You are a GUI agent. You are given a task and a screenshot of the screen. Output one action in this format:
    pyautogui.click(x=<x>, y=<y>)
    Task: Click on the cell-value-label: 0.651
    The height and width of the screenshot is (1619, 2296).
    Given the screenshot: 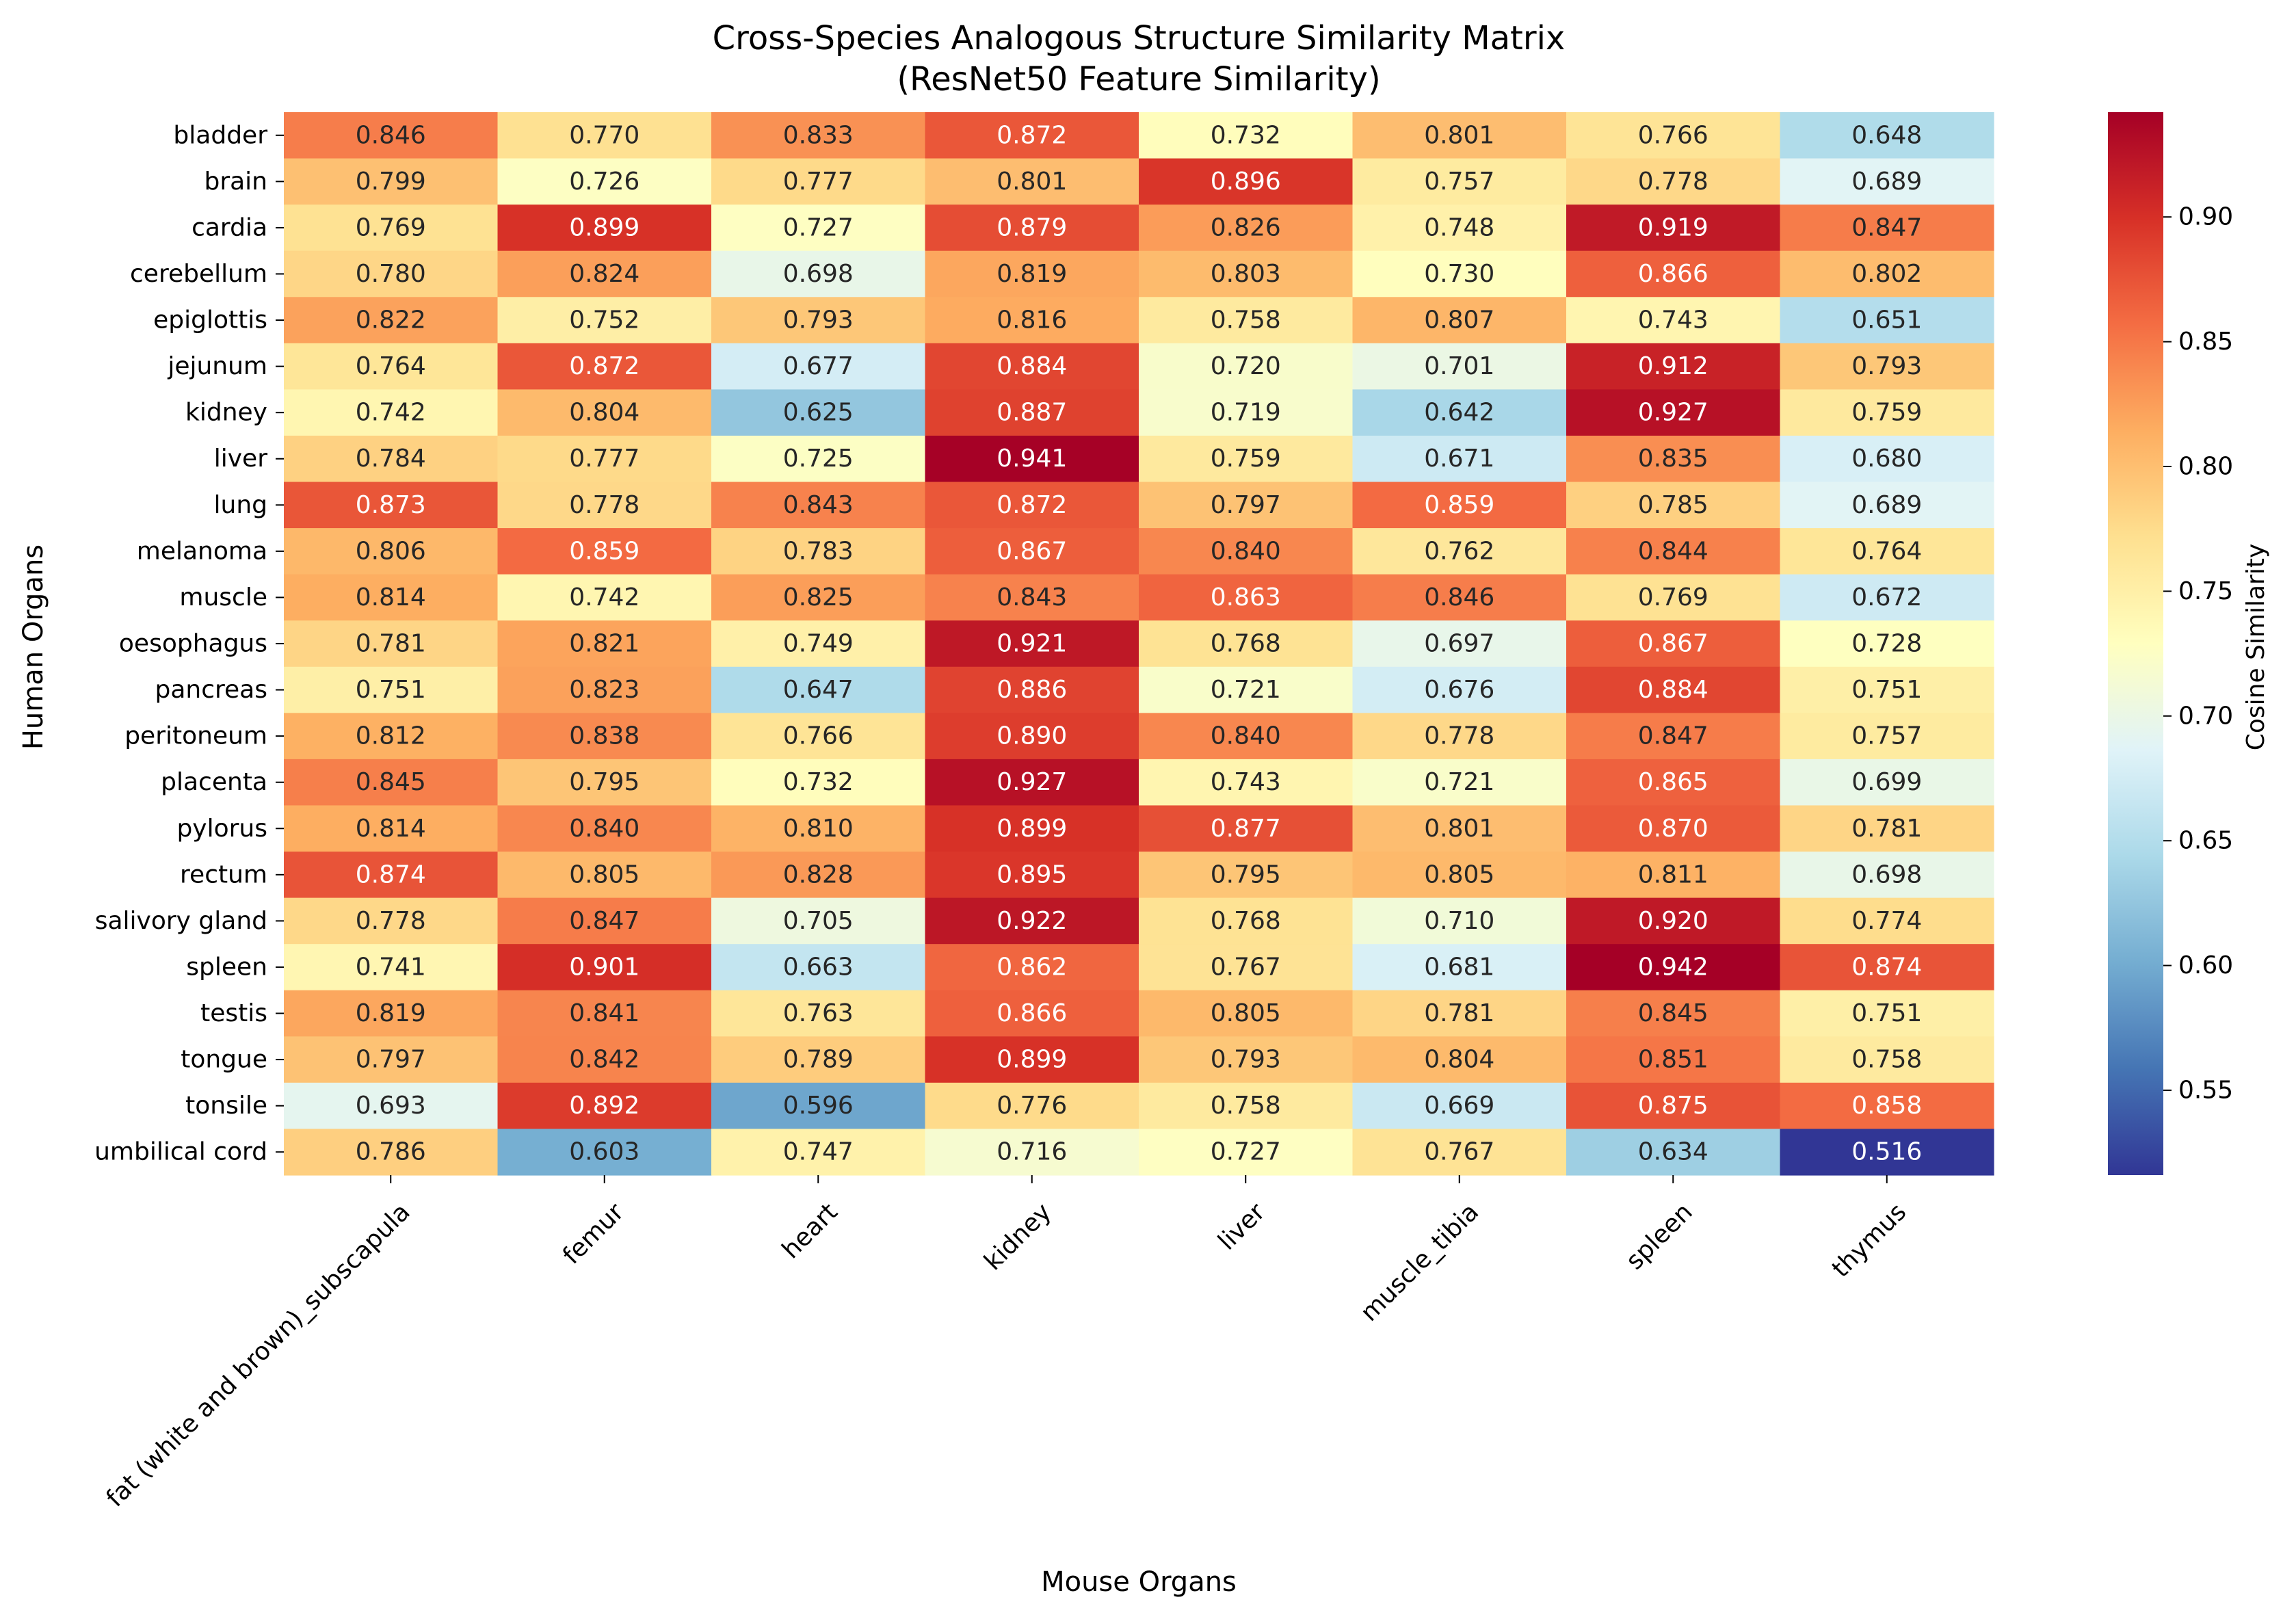 What is the action you would take?
    pyautogui.click(x=1886, y=320)
    